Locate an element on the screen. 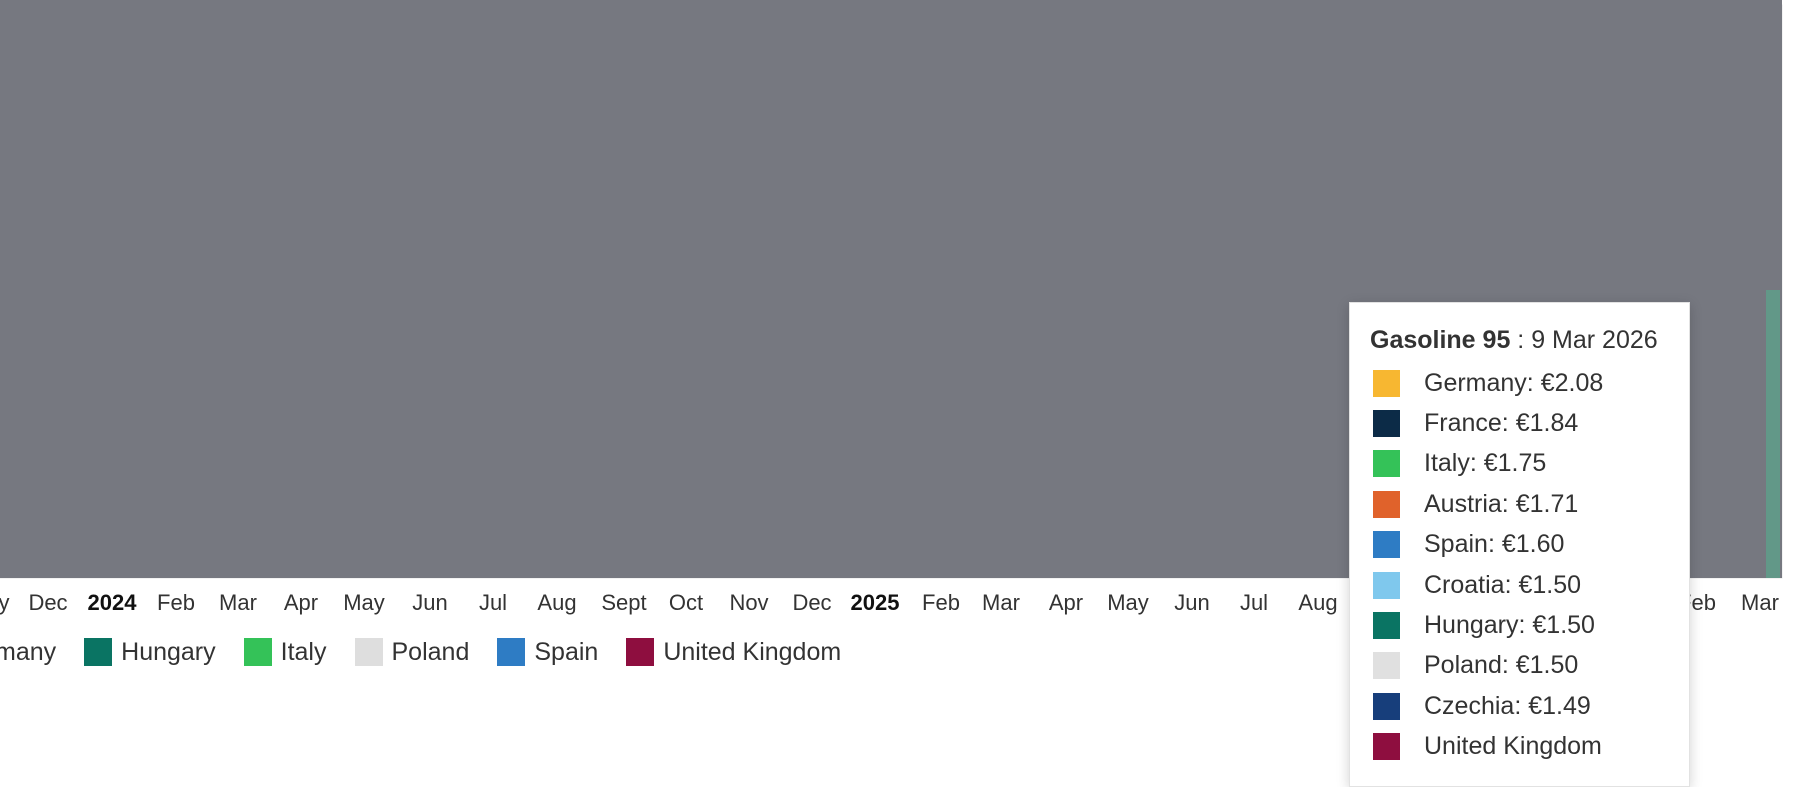  legend-item-spain: Spain is located at coordinates (547, 652).